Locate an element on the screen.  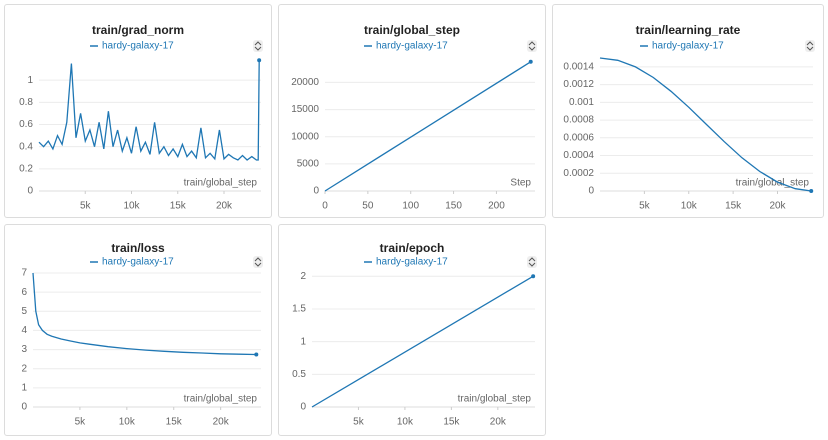
y-tick-label: 0.6 is located at coordinates (26, 124).